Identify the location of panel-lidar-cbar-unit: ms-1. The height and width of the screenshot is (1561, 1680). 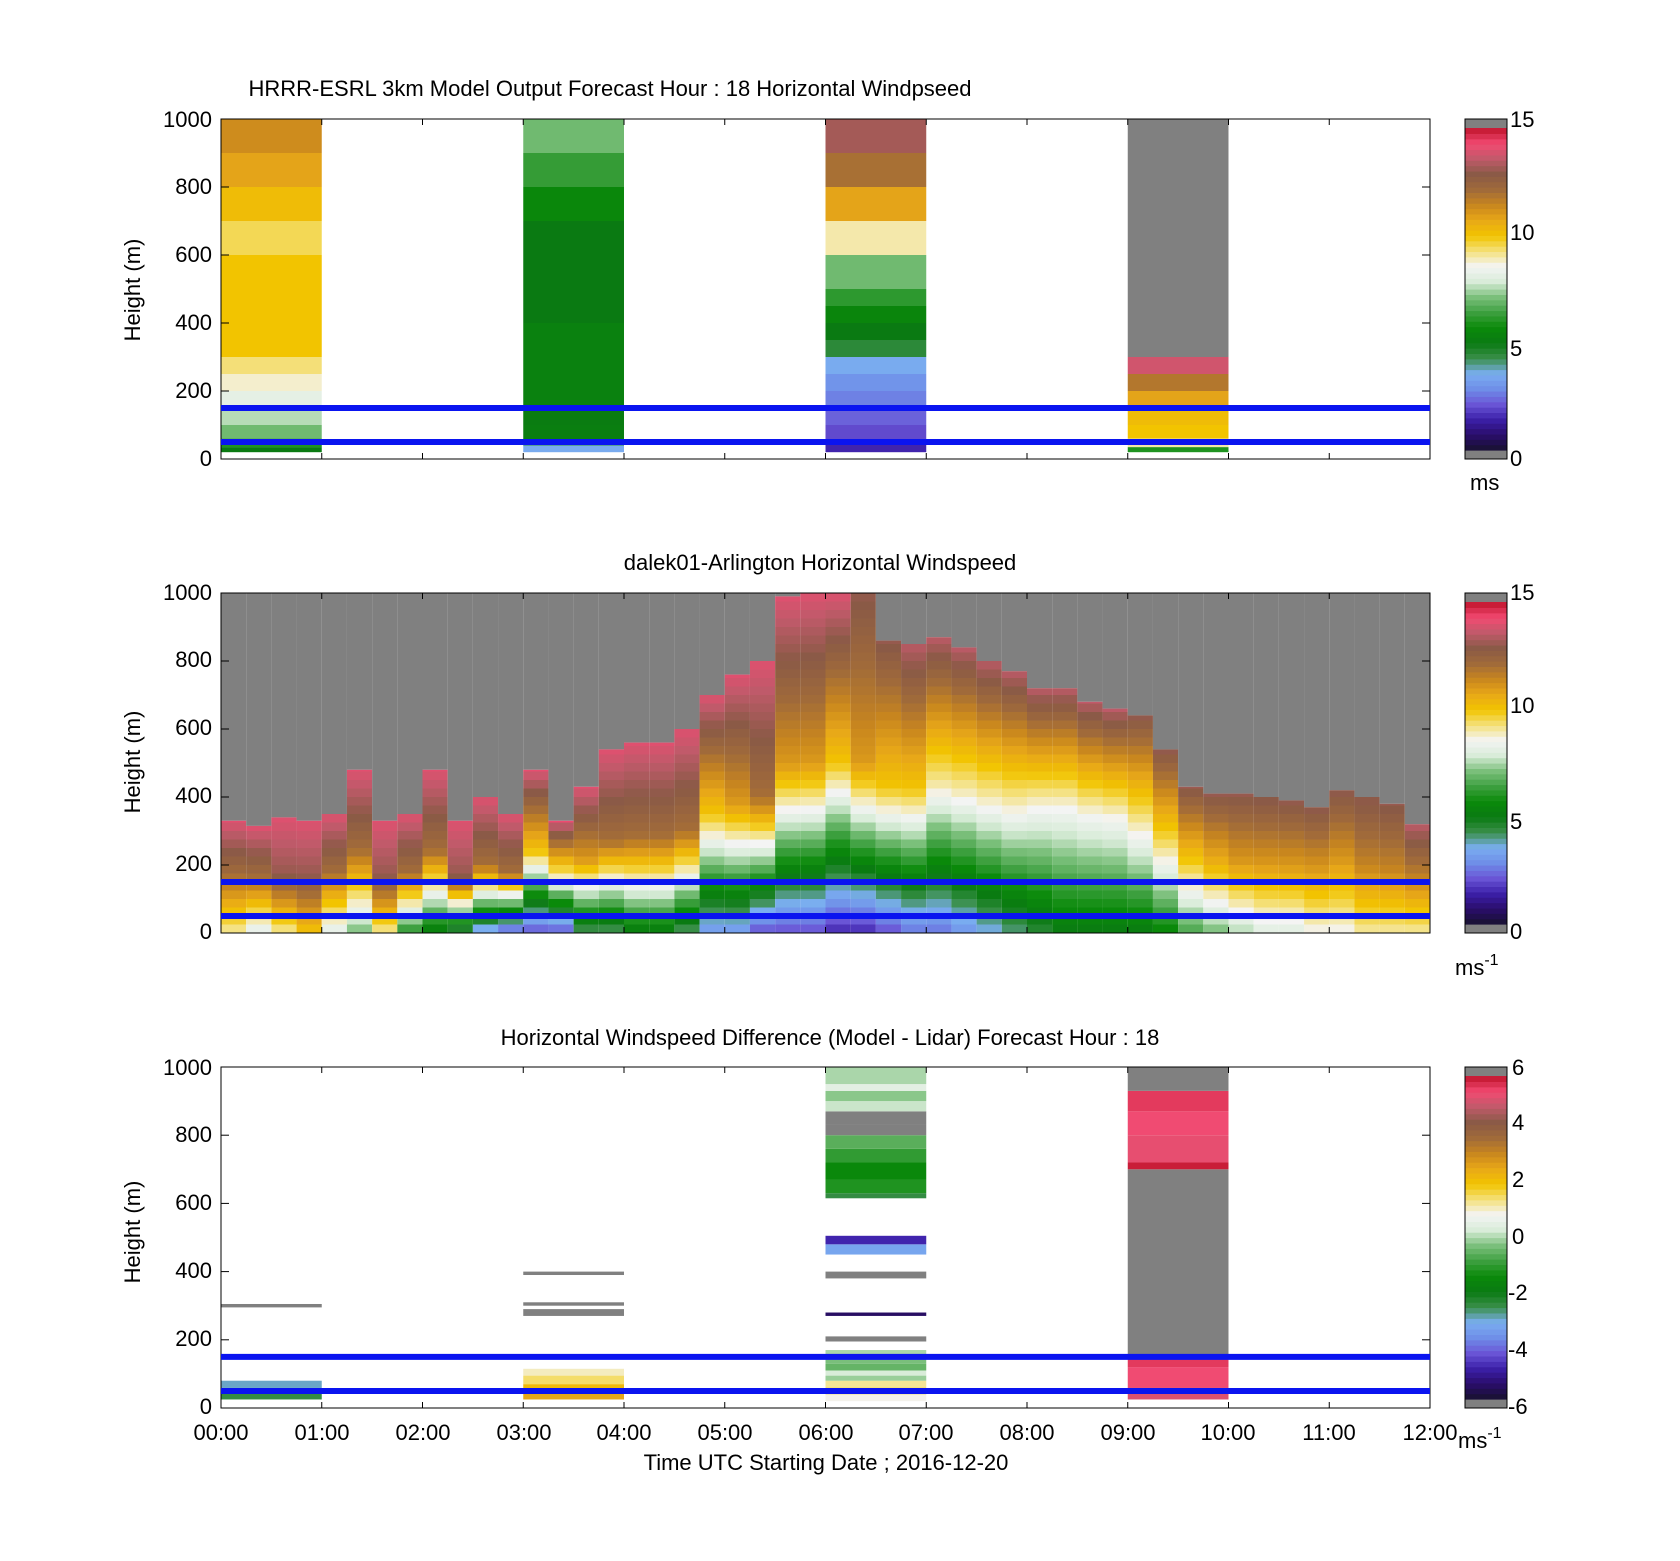
(1477, 966).